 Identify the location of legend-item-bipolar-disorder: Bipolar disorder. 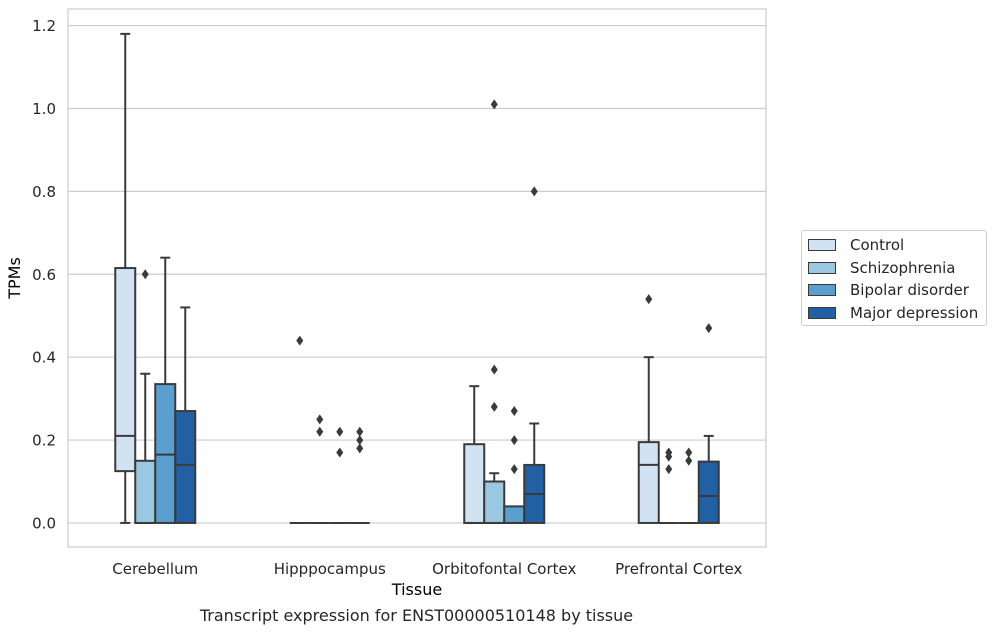
(888, 290).